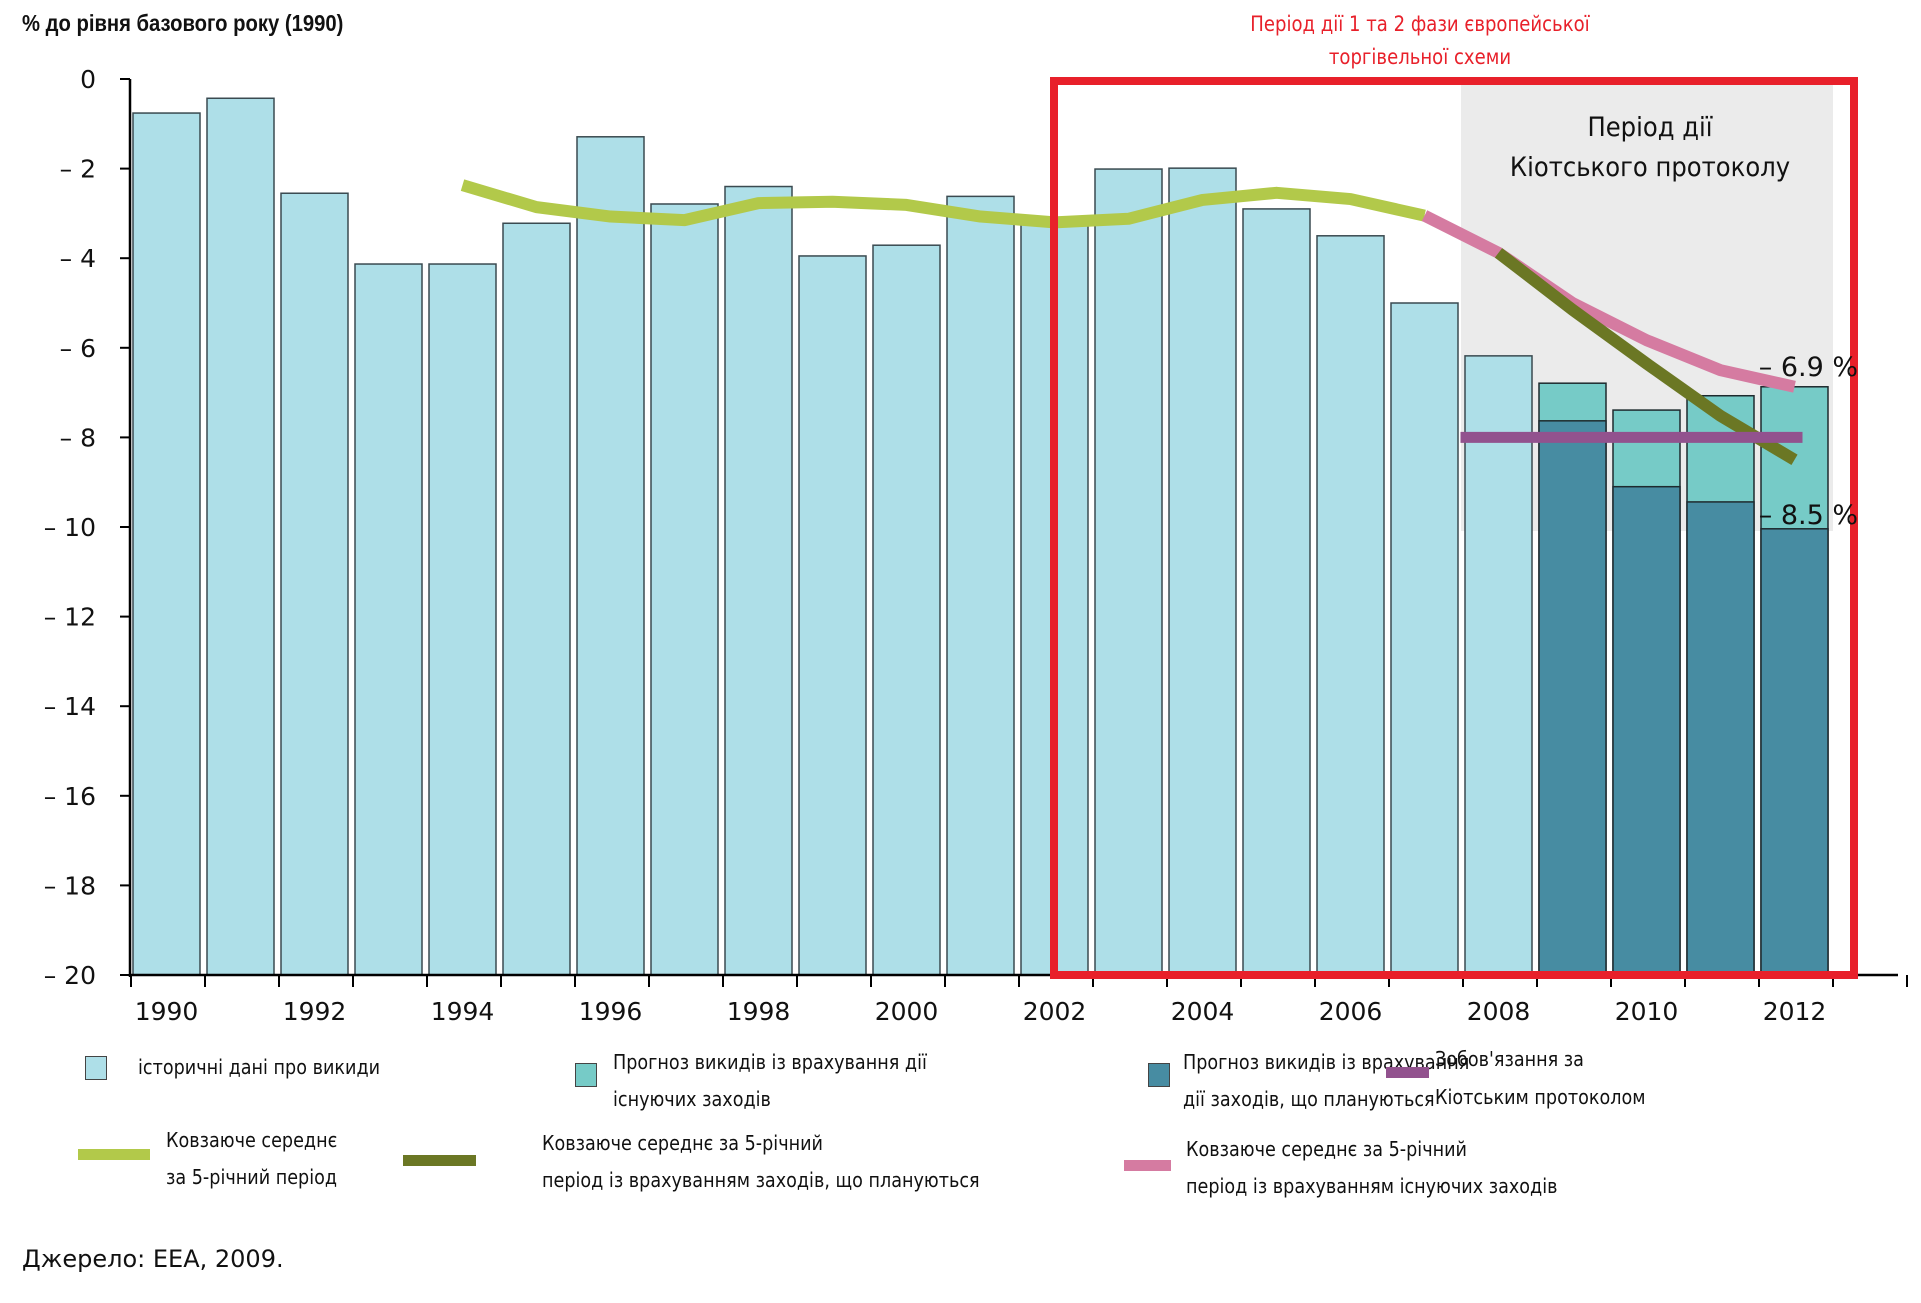 The height and width of the screenshot is (1303, 1921). What do you see at coordinates (463, 1011) in the screenshot?
I see `x-tick-label: 1994` at bounding box center [463, 1011].